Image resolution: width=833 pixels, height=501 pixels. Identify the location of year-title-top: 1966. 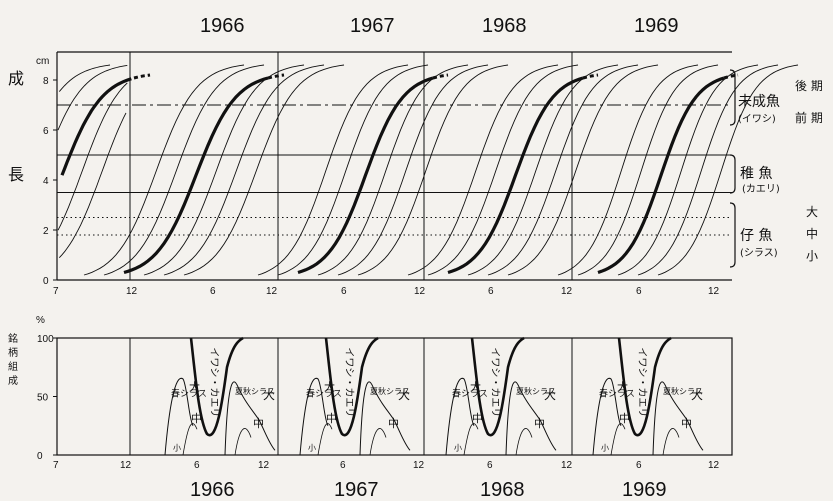
(222, 26).